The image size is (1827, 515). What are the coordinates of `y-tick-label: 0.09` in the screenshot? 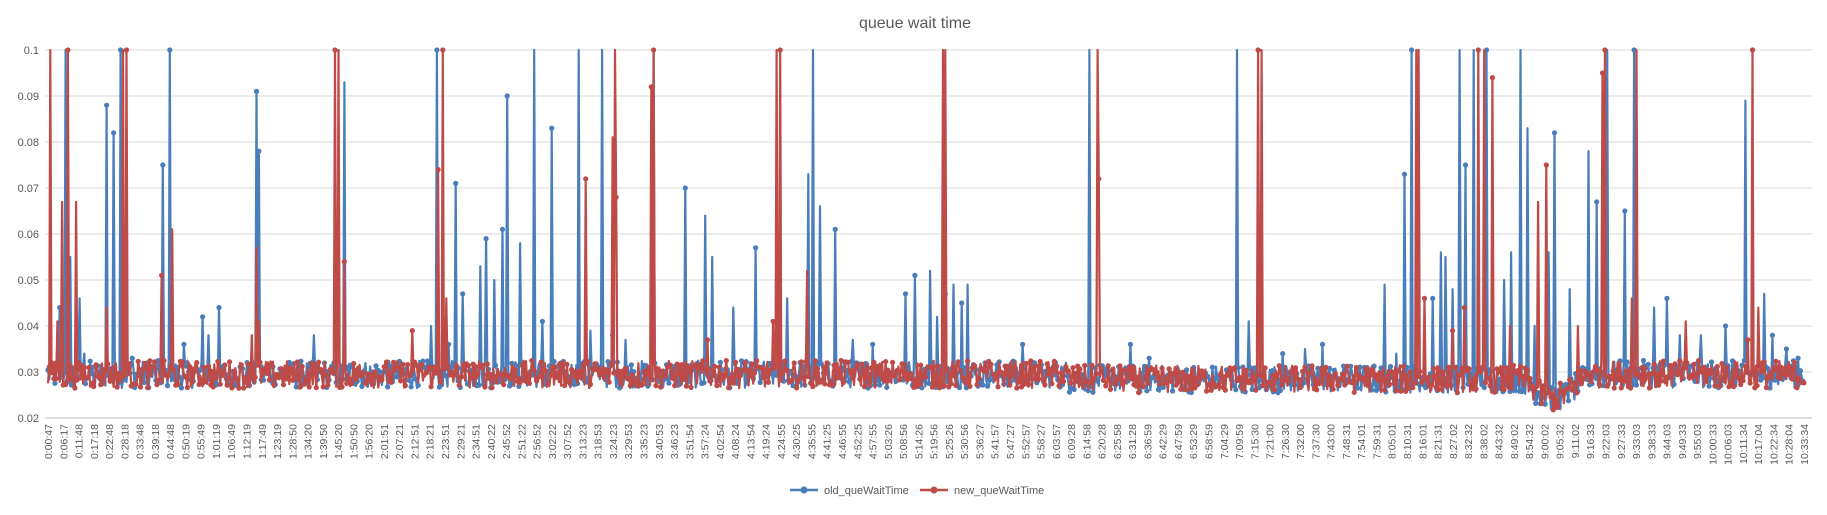 It's located at (28, 97).